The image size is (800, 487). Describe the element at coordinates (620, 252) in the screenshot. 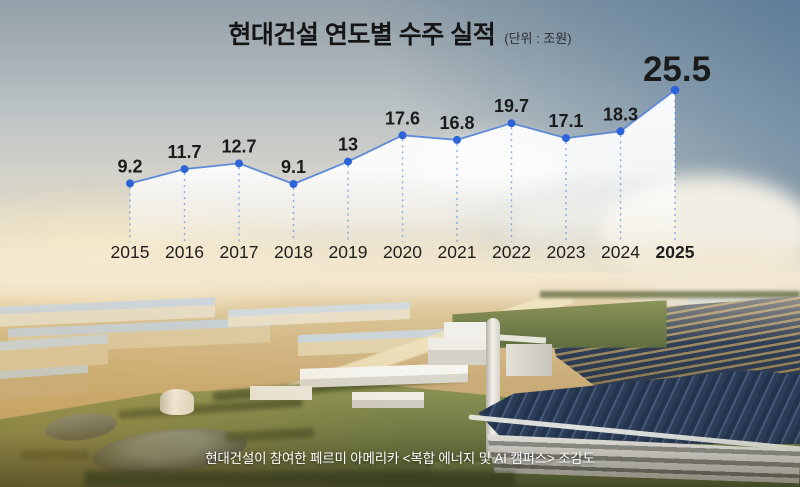

I see `year-label: 2024` at that location.